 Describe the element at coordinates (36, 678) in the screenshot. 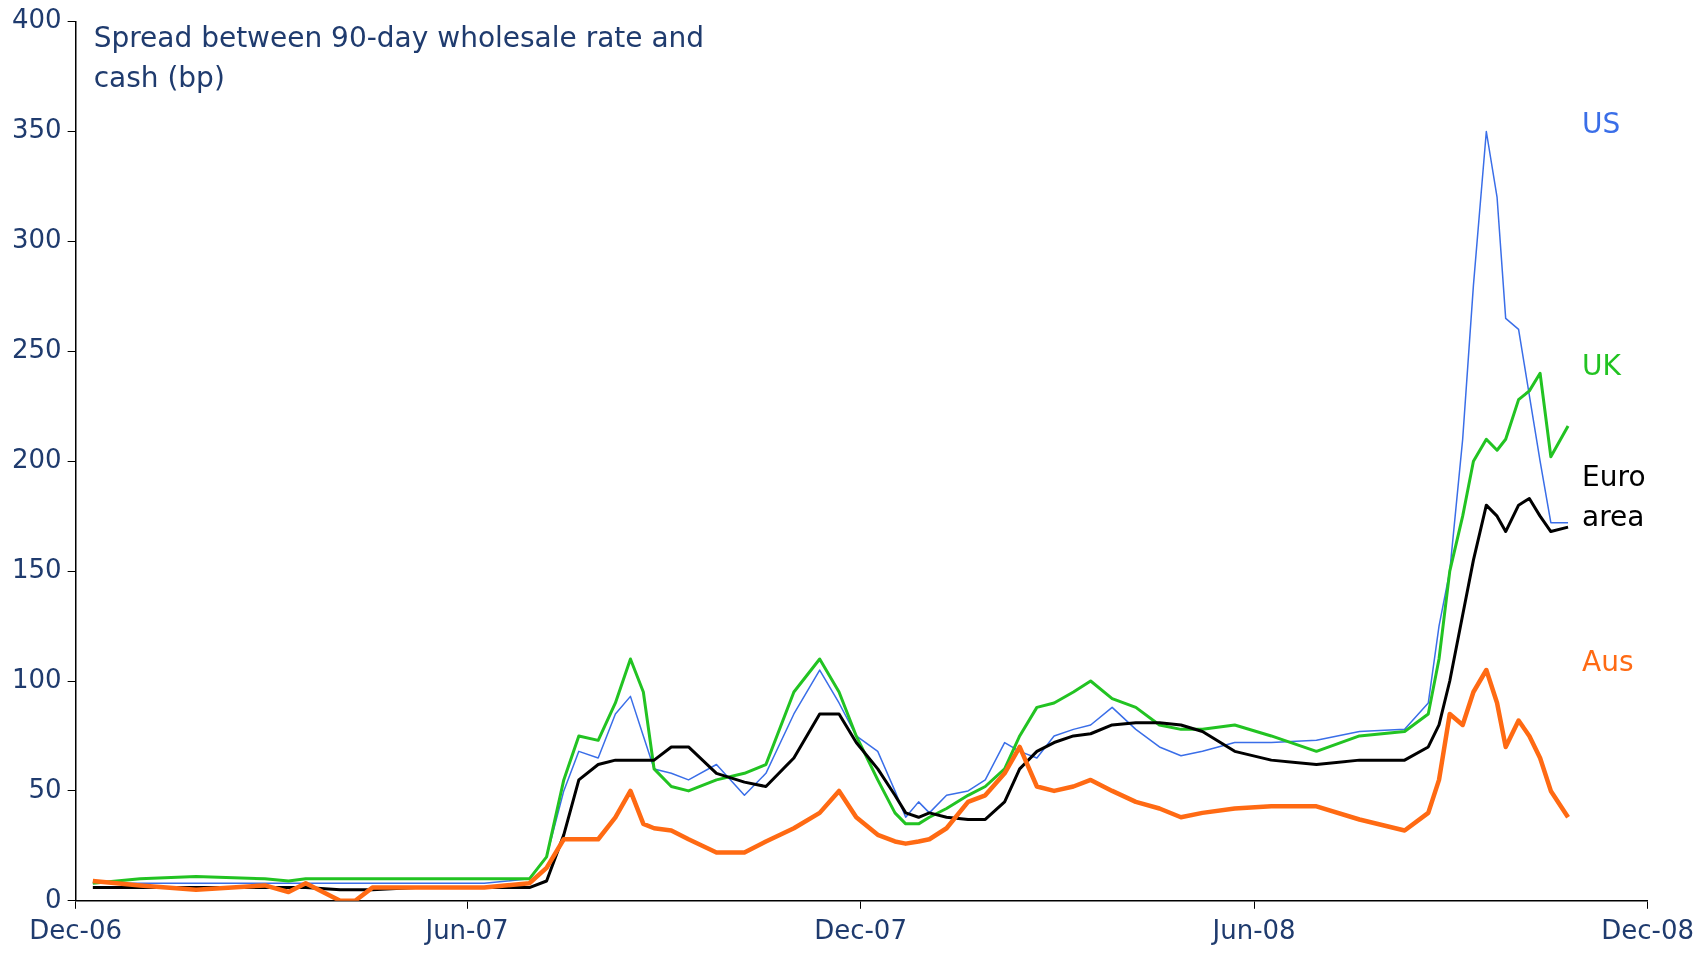

I see `y-tick-label: 100` at that location.